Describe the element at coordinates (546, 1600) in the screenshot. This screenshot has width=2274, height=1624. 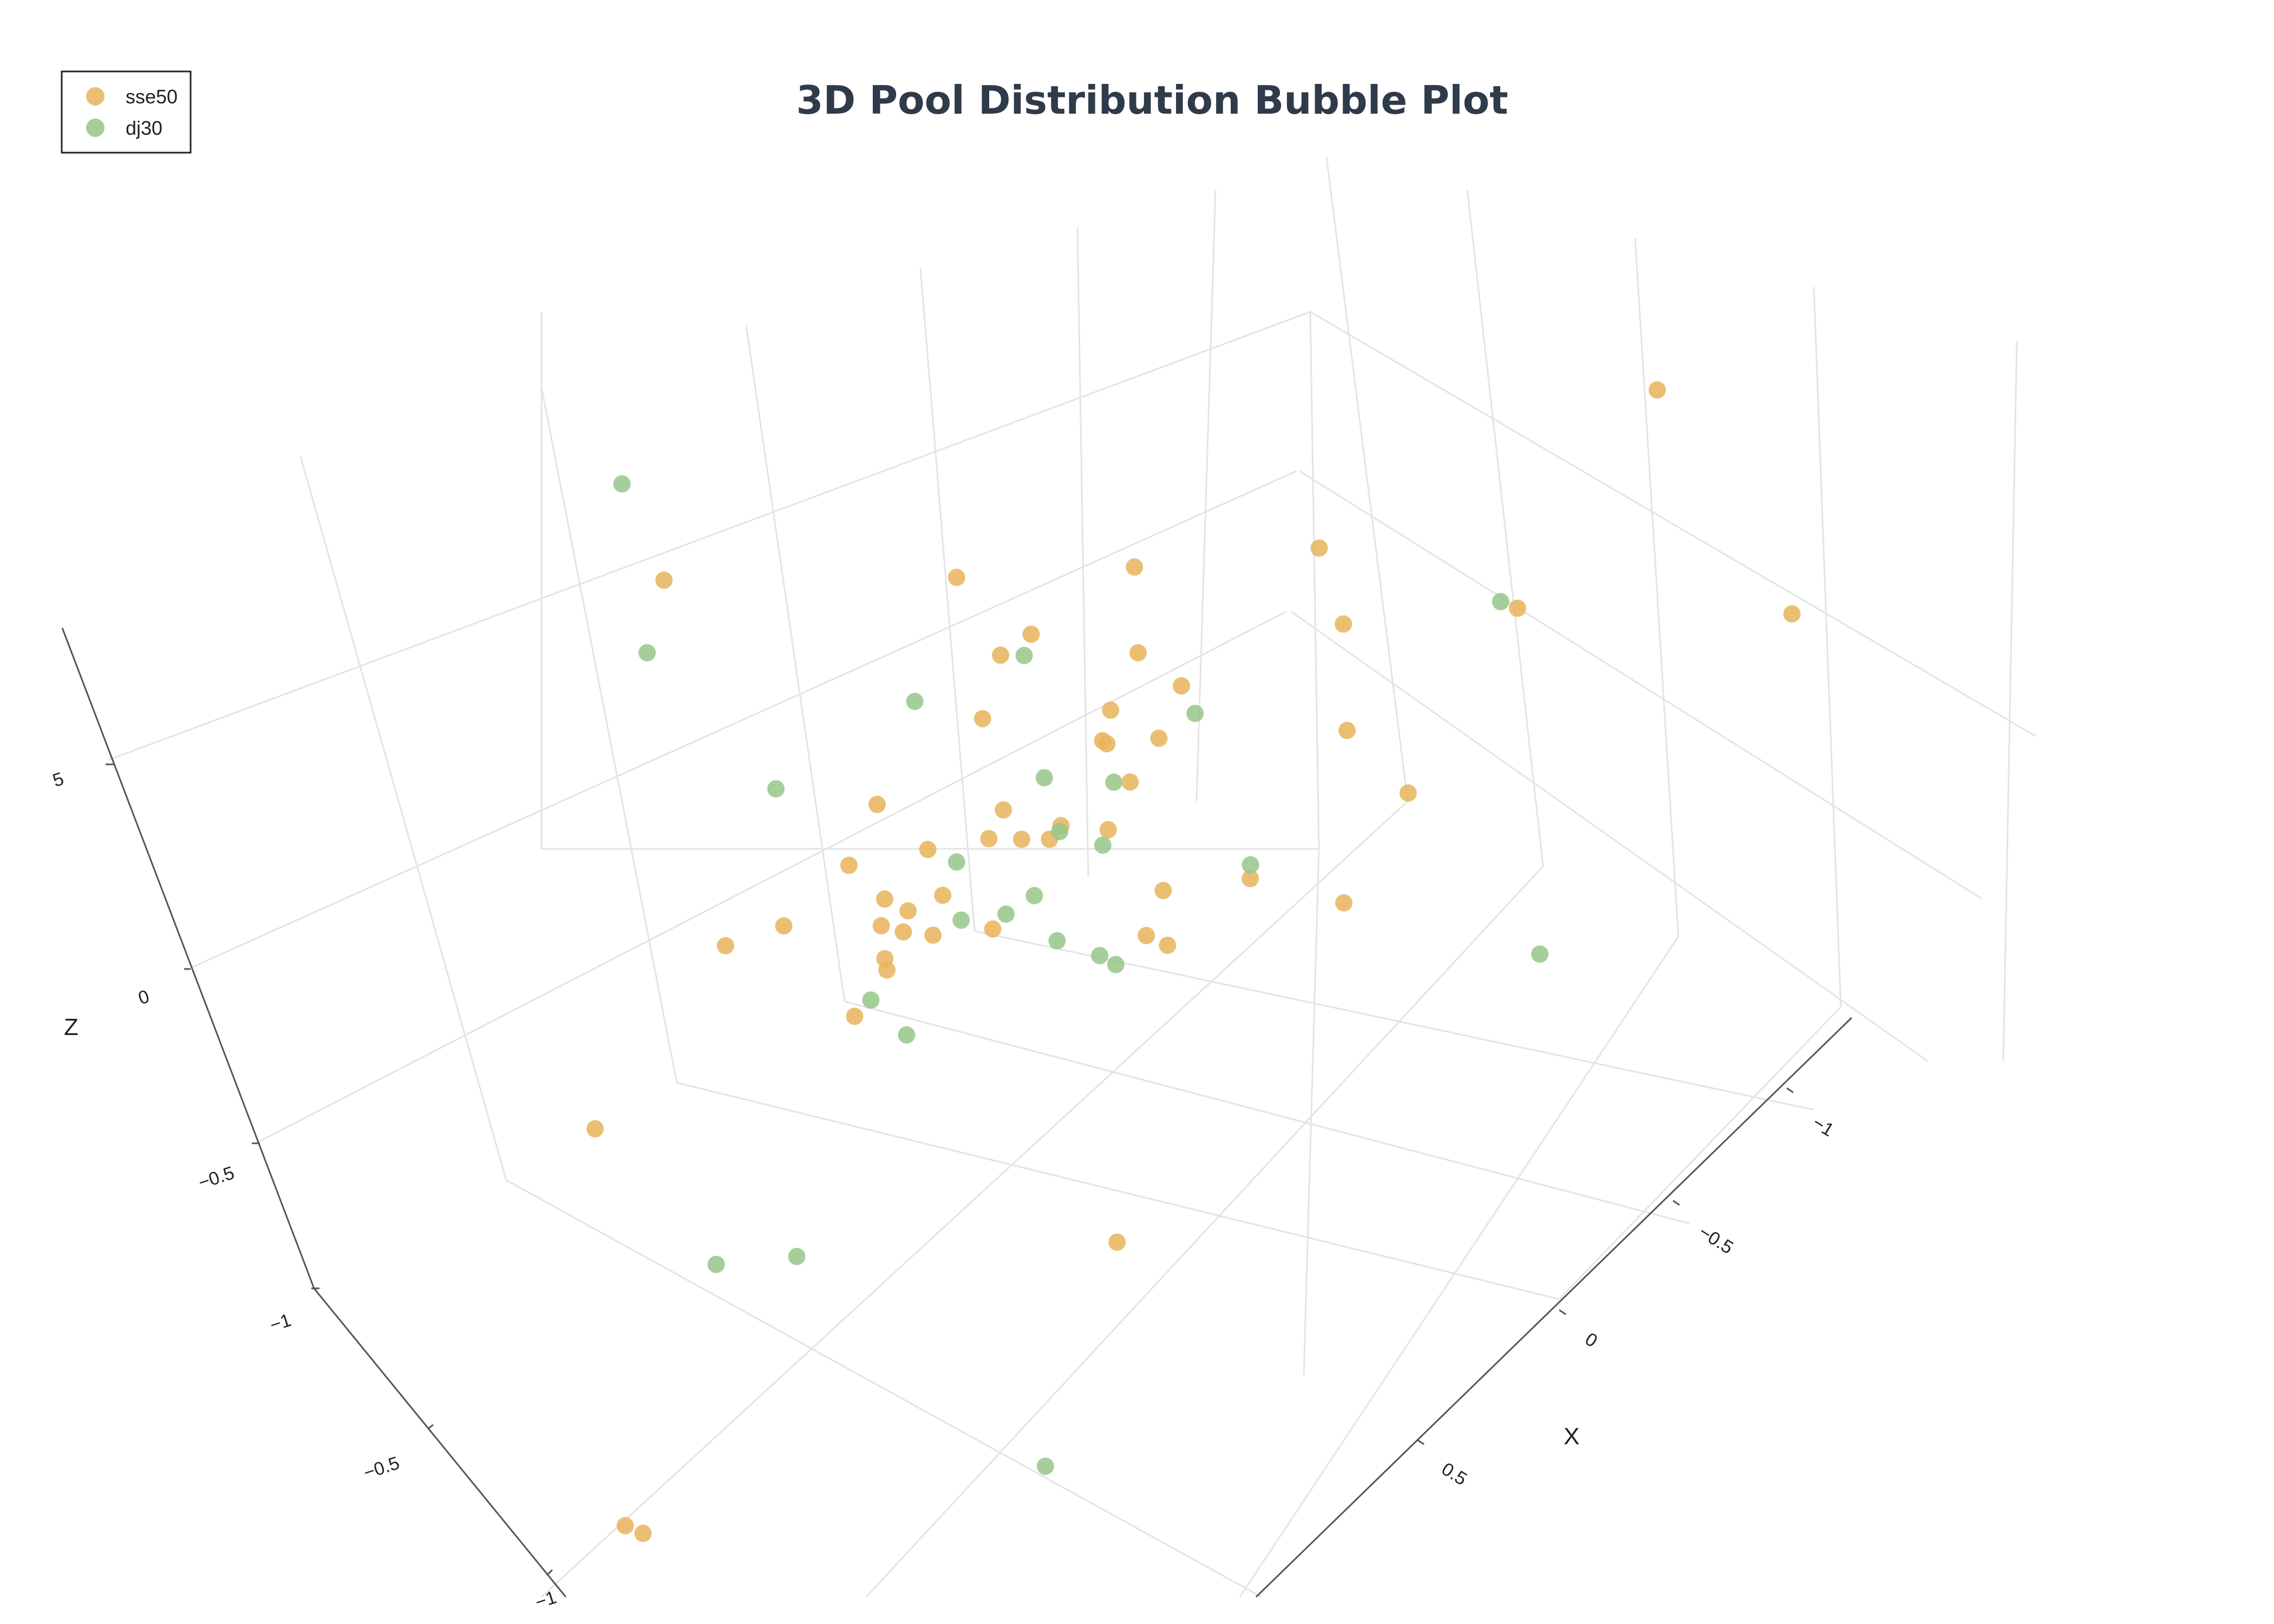
I see `y-tick-neg-1: −1` at that location.